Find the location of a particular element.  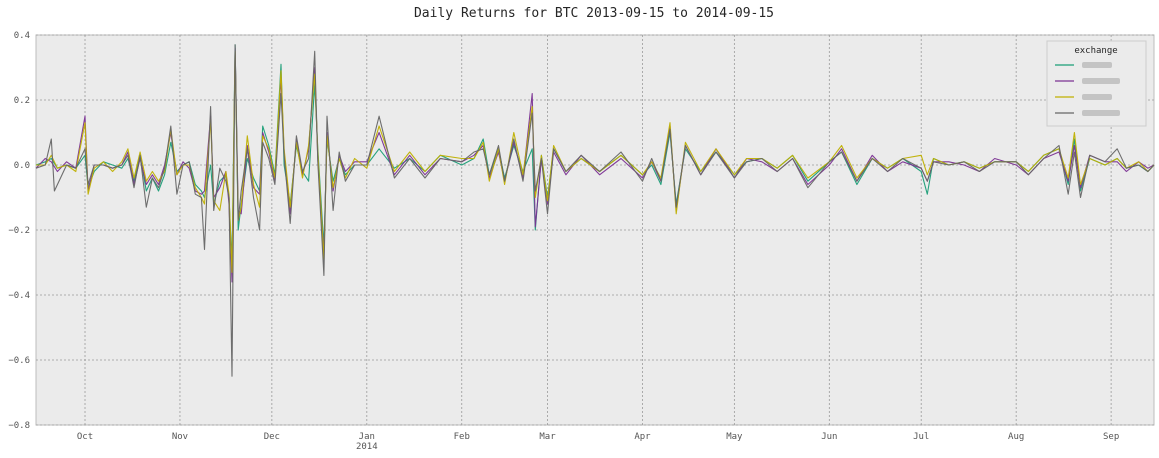

x-tick-label: Sep is located at coordinates (1111, 437).